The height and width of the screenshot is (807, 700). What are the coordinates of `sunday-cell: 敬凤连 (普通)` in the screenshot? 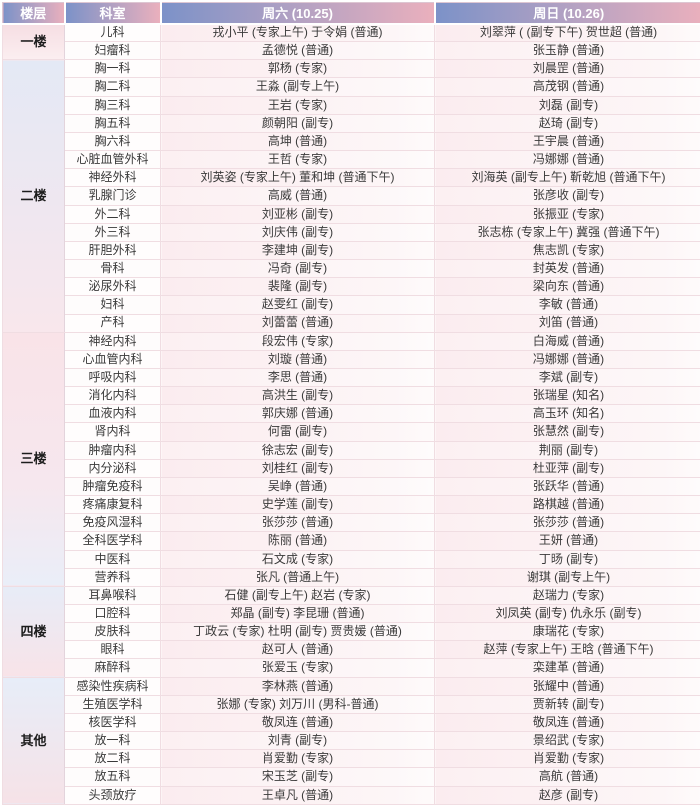 It's located at (567, 722).